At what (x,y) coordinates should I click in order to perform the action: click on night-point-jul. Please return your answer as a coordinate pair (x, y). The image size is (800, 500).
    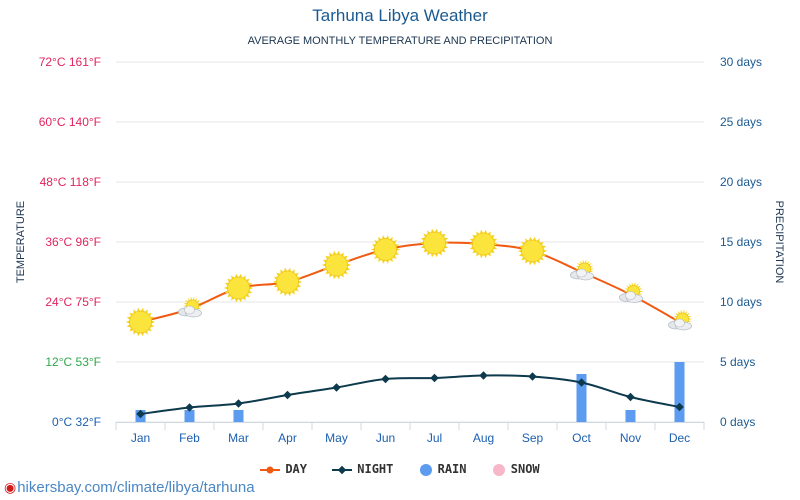
    Looking at the image, I should click on (434, 378).